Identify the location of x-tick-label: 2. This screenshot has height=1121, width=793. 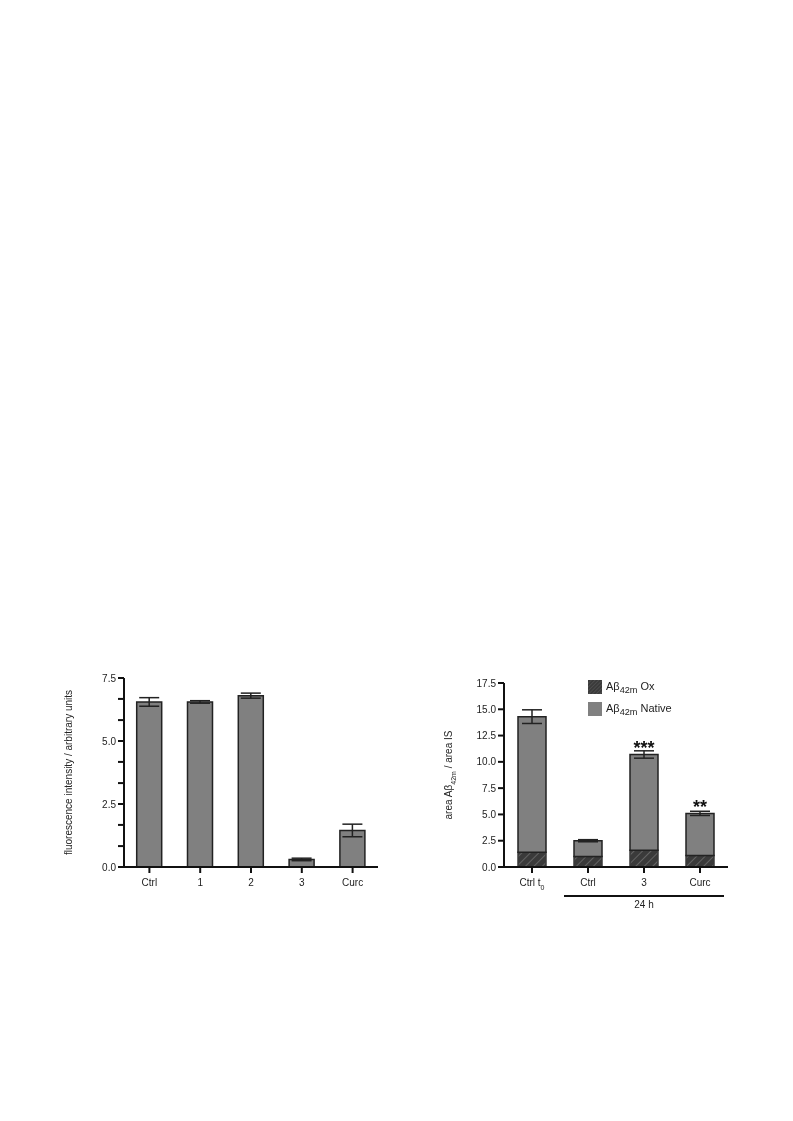
(251, 882).